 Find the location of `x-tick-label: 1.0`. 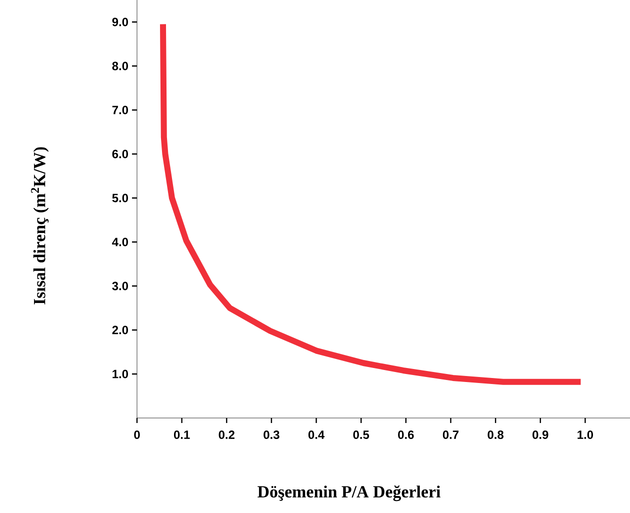

x-tick-label: 1.0 is located at coordinates (586, 434).